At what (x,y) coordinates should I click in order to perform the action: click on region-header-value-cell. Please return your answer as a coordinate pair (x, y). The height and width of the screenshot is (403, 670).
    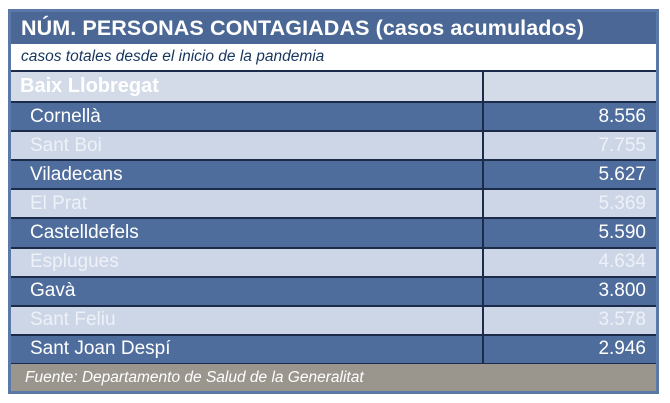
    Looking at the image, I should click on (570, 86).